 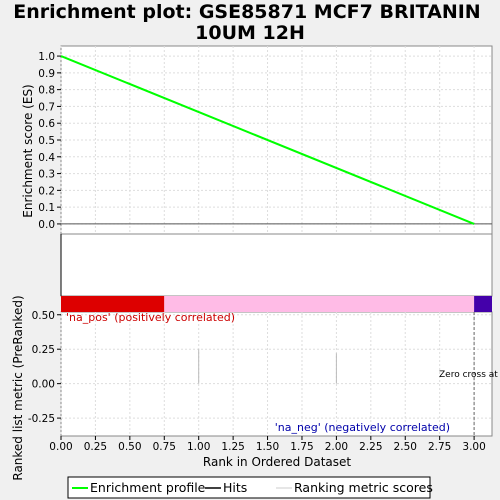 I want to click on es-y-tick-label-7: 0.3, so click(x=46, y=175).